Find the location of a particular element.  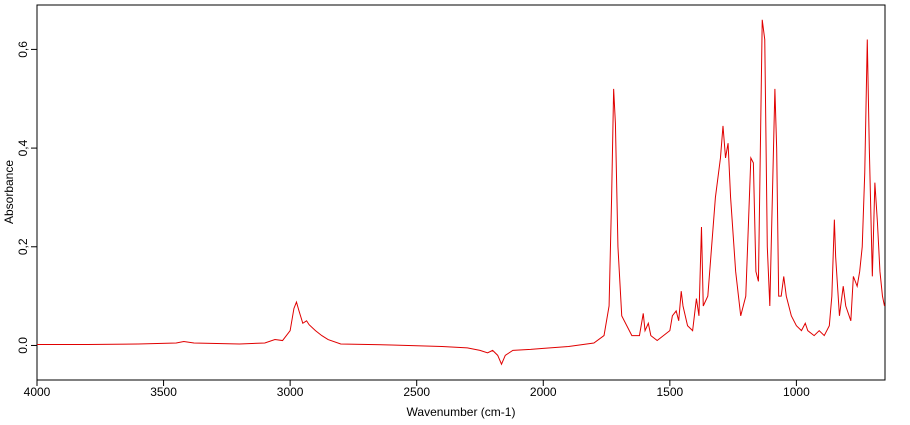

y-tick-label: 0,4 is located at coordinates (23, 147).